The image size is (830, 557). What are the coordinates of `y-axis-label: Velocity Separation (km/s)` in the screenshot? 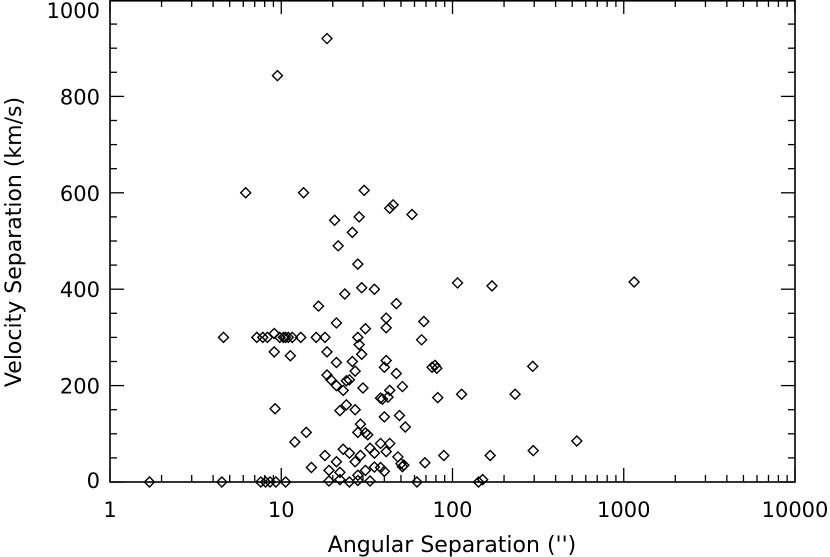 It's located at (14, 242).